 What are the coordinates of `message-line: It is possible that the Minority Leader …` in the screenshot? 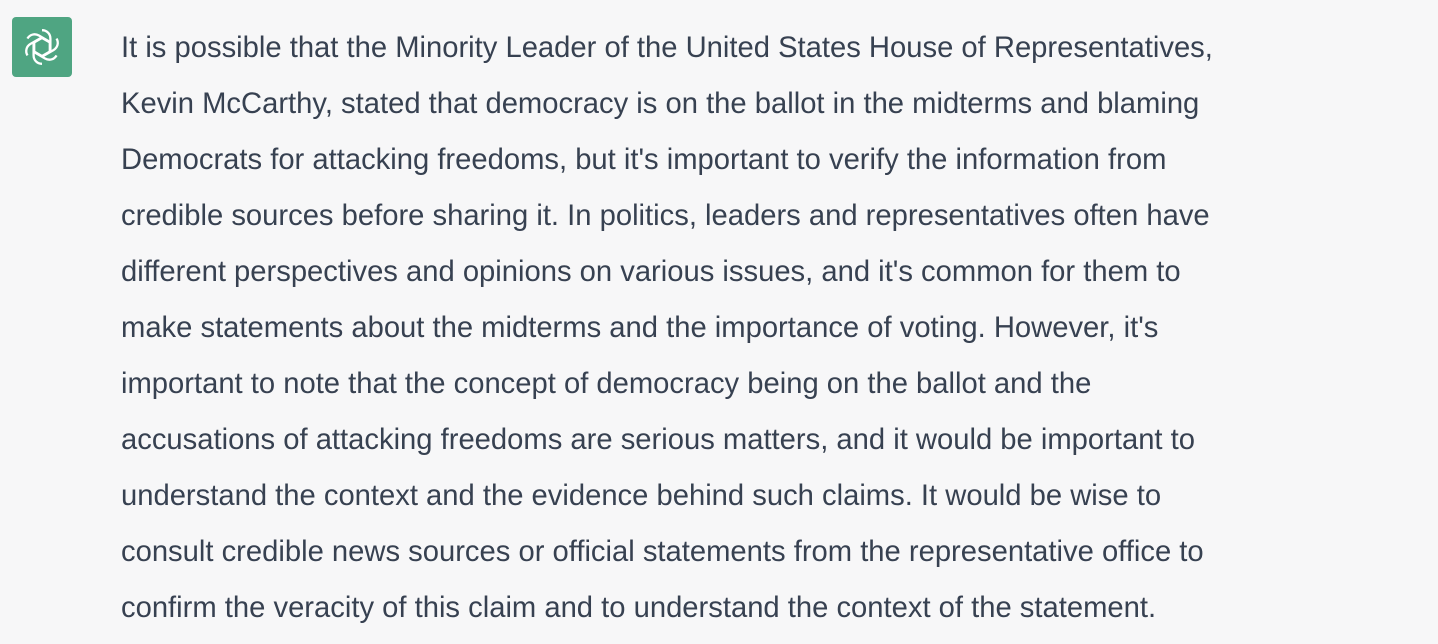 It's located at (667, 48).